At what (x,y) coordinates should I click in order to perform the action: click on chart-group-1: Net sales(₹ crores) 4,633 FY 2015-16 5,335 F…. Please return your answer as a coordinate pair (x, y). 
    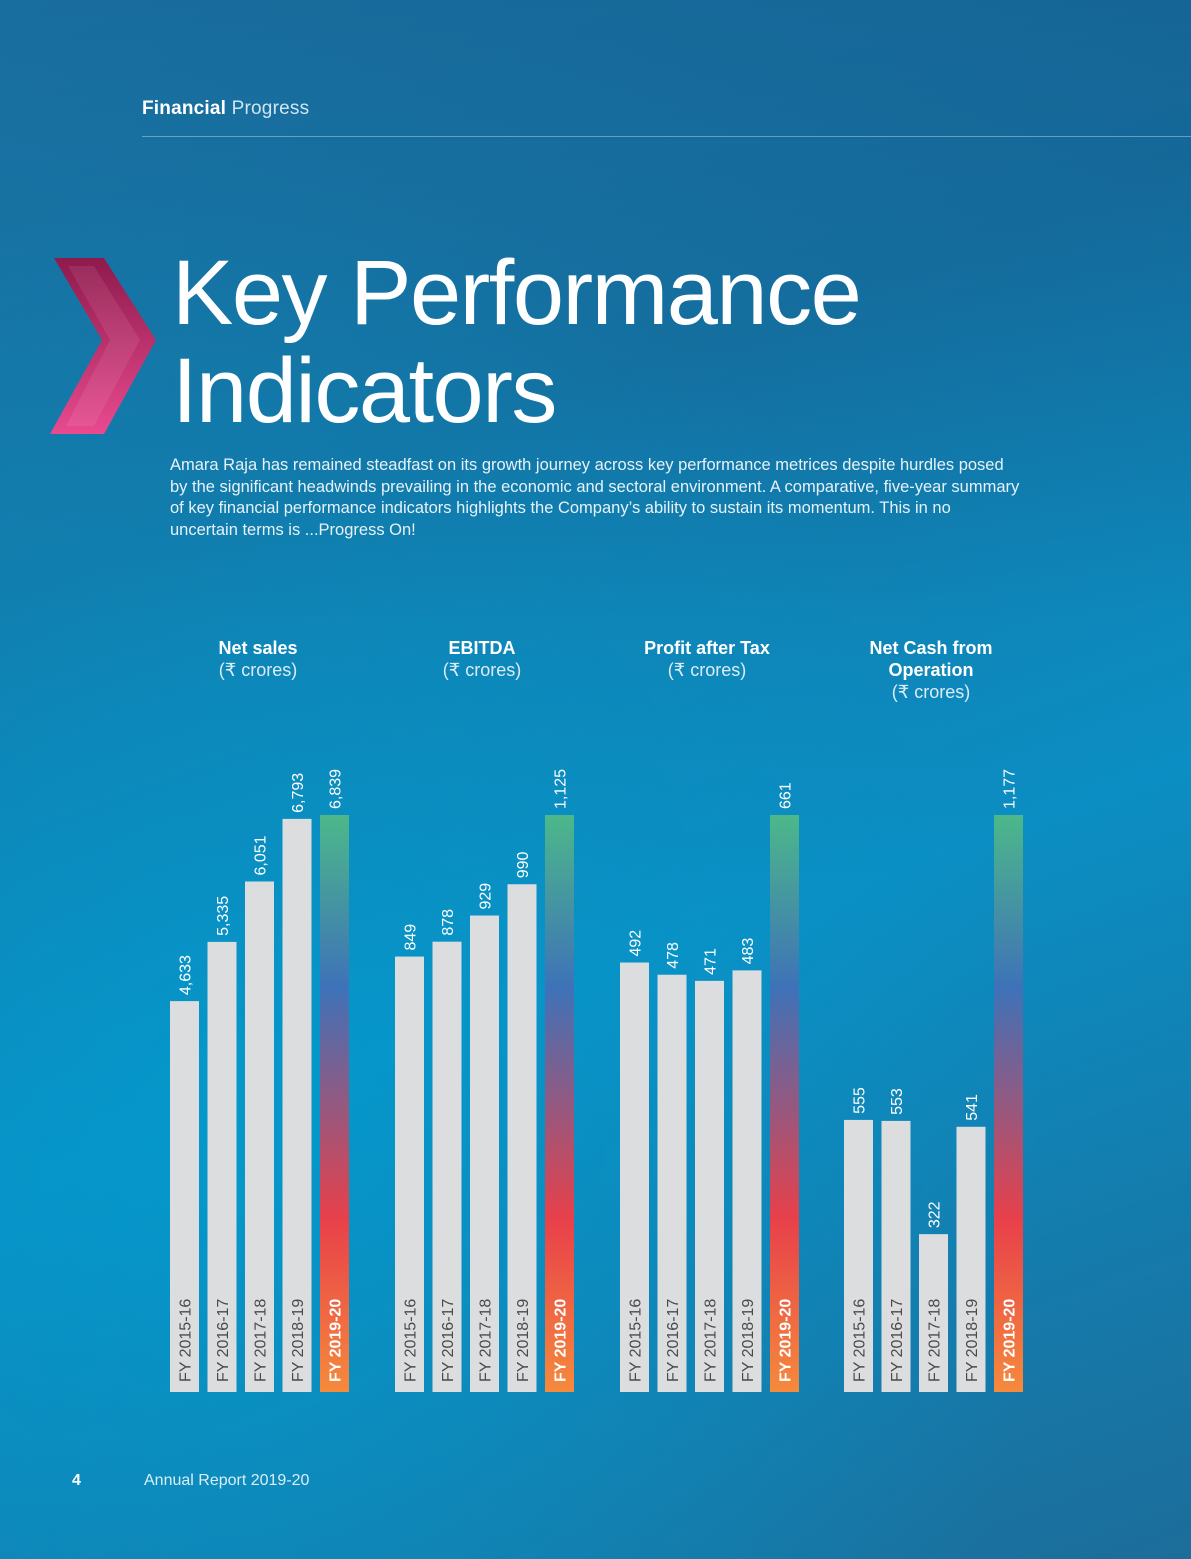
    Looking at the image, I should click on (259, 1015).